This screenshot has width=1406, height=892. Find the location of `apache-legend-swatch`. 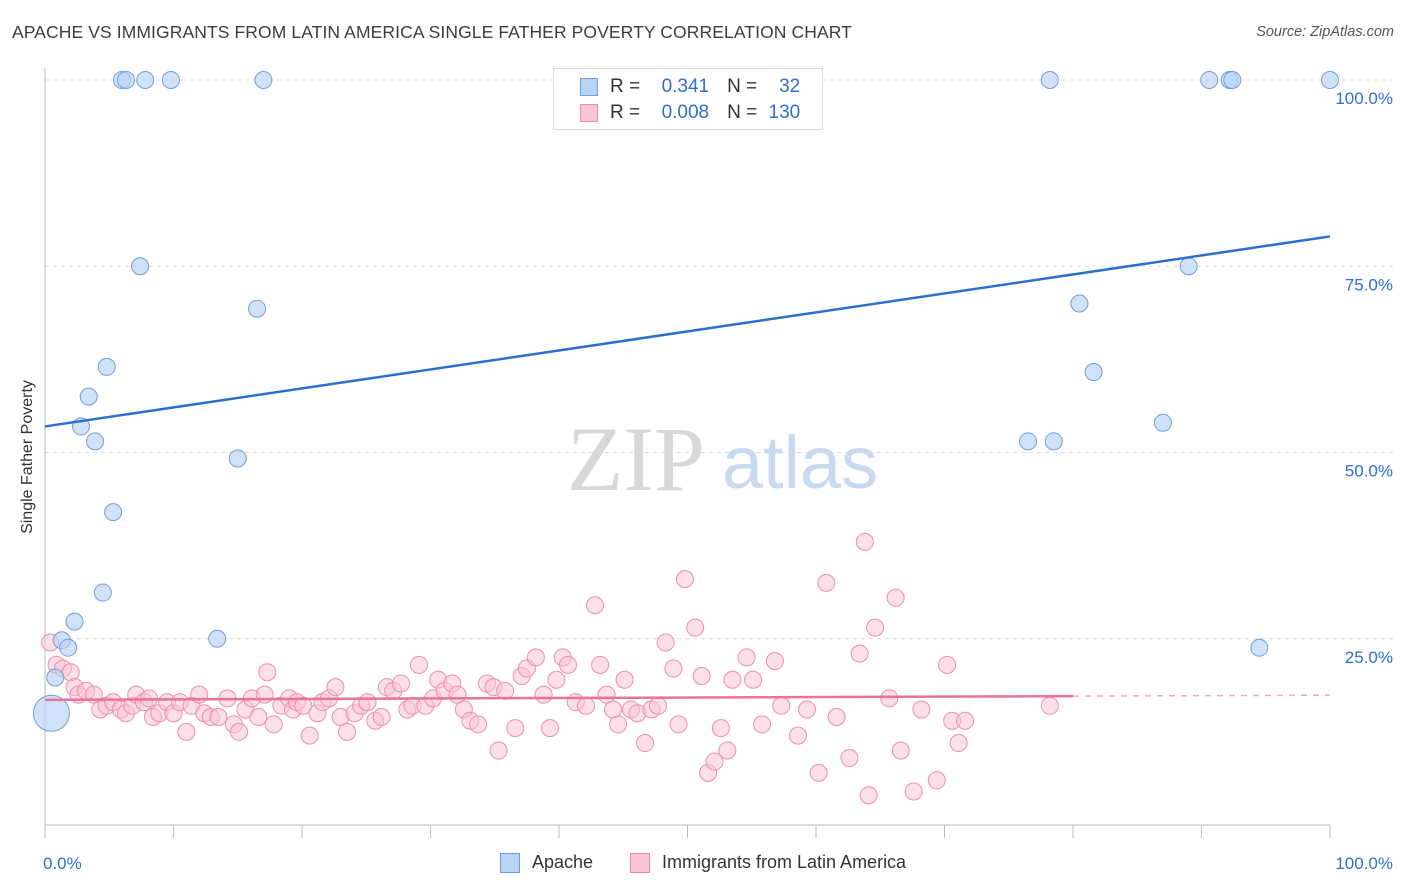

apache-legend-swatch is located at coordinates (510, 862).